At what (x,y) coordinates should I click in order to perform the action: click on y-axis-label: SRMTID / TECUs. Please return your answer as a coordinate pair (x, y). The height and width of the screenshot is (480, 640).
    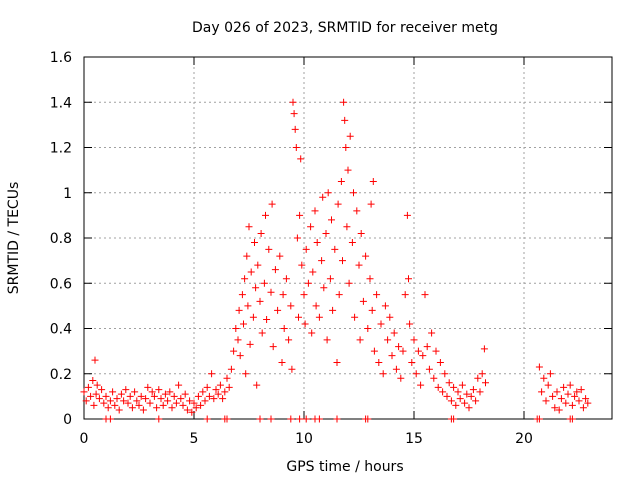
    Looking at the image, I should click on (14, 238).